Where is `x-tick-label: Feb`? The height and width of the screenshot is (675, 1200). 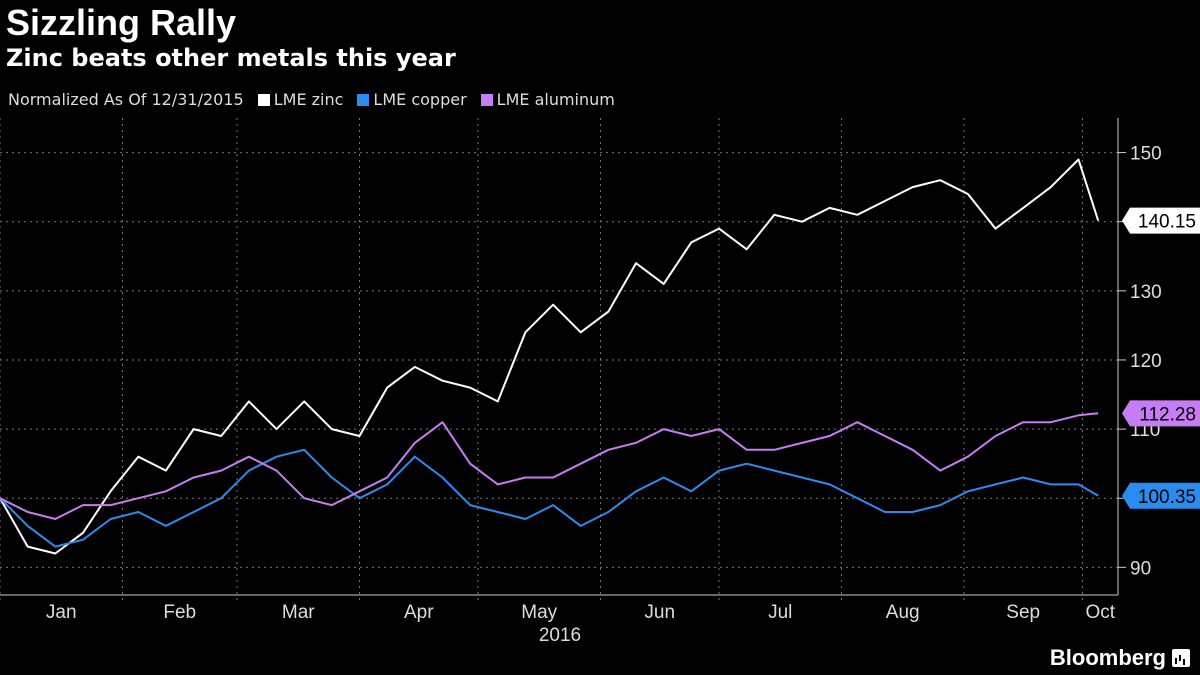 x-tick-label: Feb is located at coordinates (179, 612).